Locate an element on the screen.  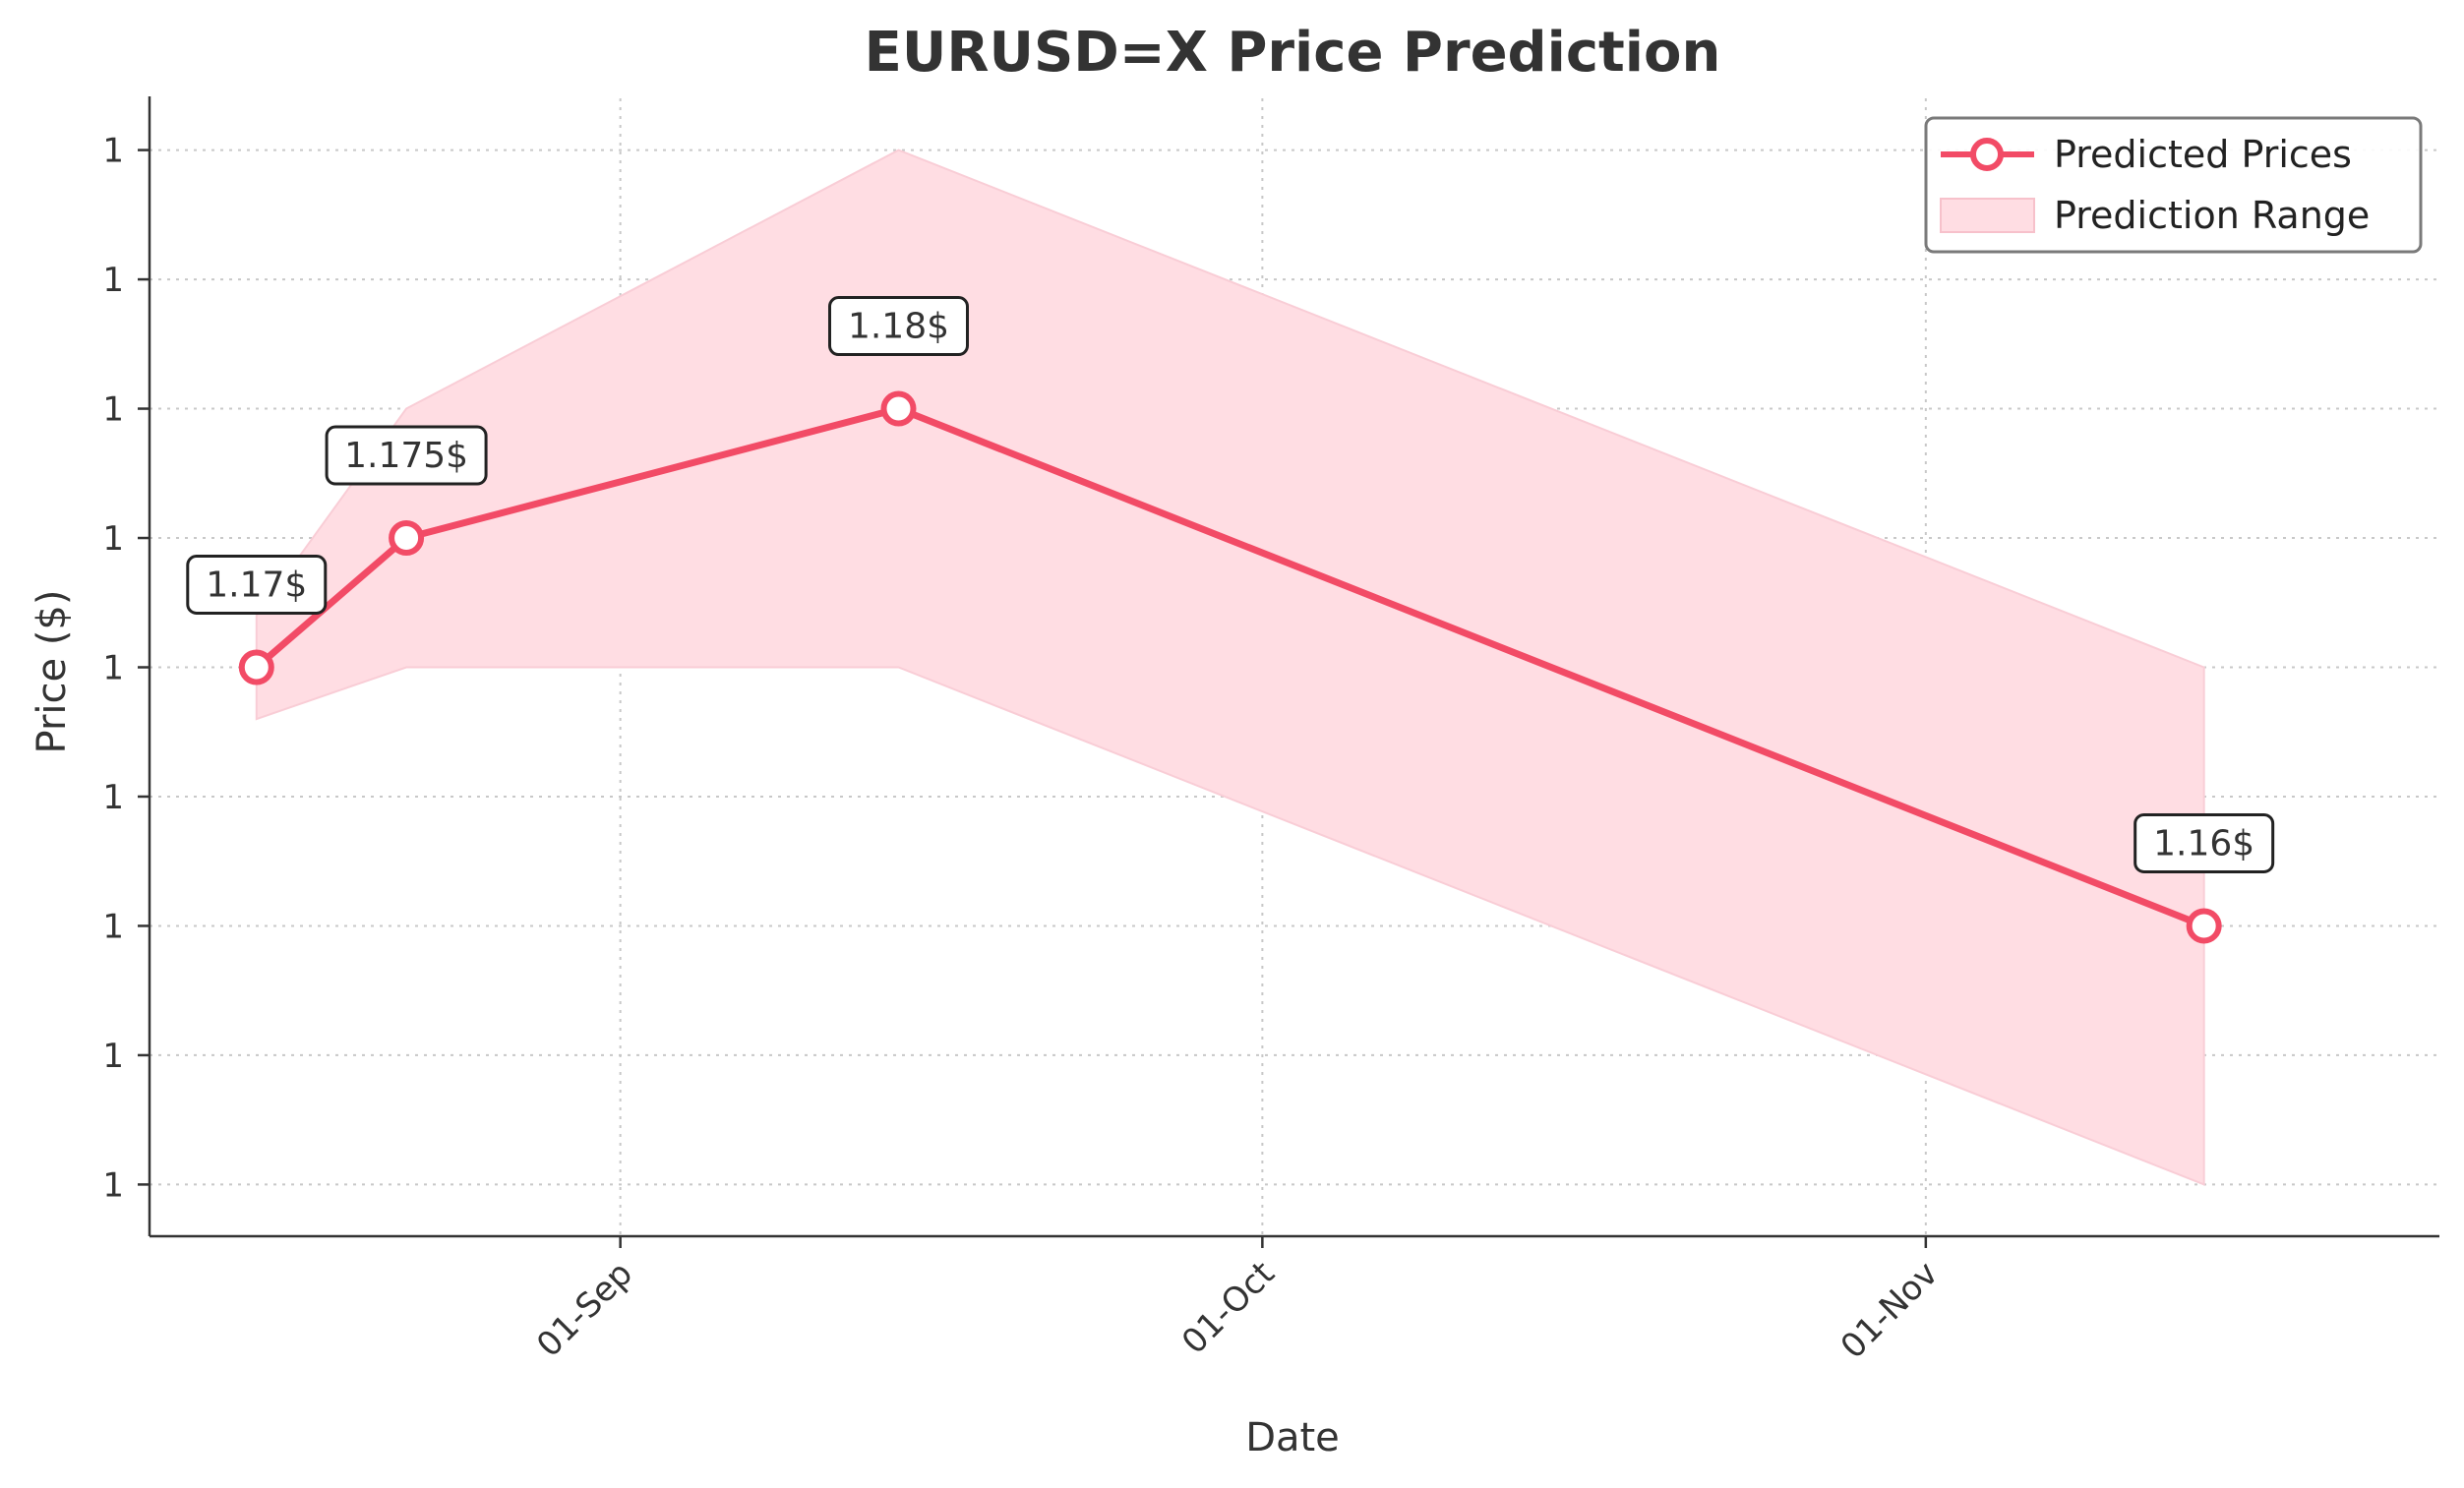
legend-box is located at coordinates (2174, 185).